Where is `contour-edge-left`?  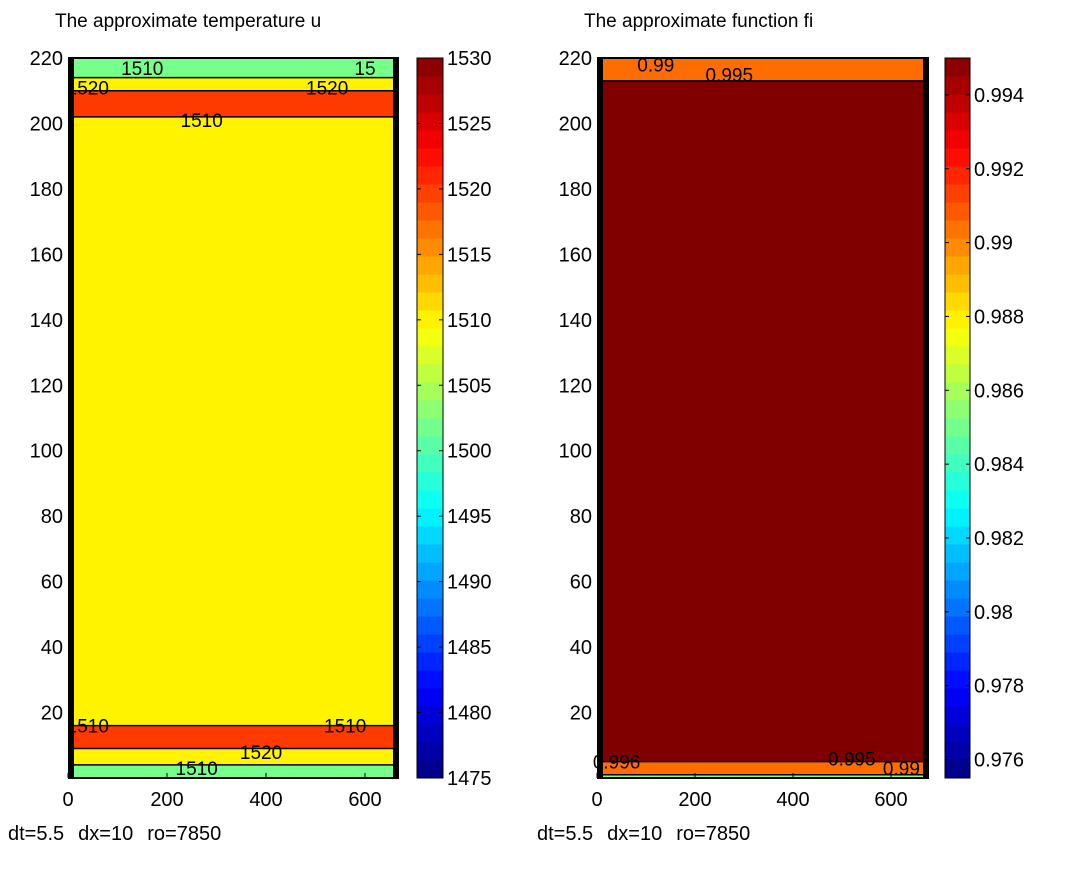 contour-edge-left is located at coordinates (71, 418).